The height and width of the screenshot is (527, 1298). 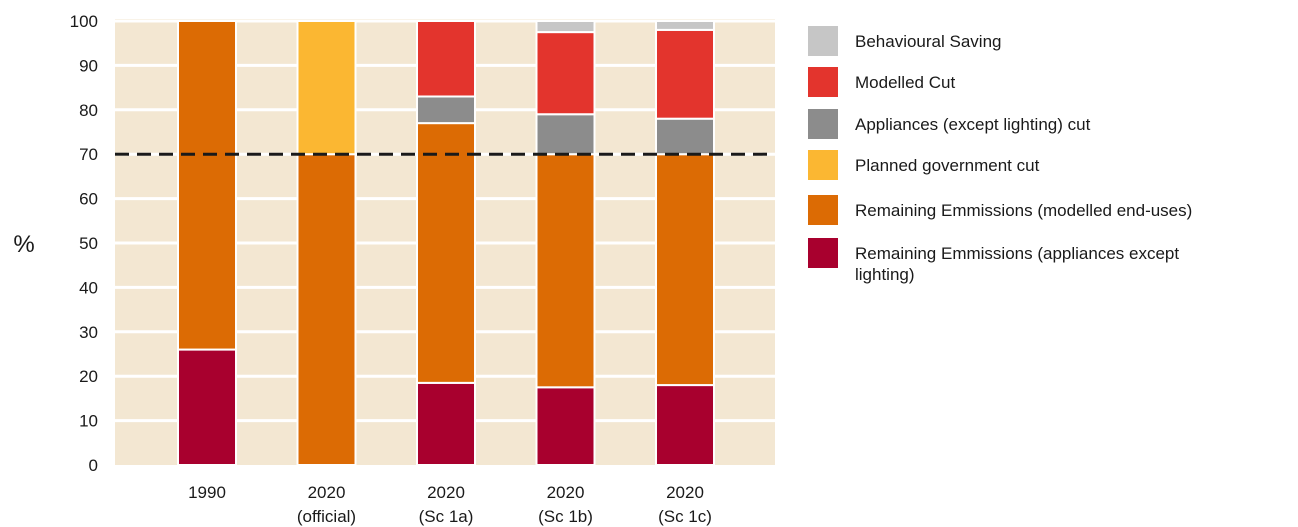 What do you see at coordinates (207, 492) in the screenshot?
I see `x-category-label: 1990` at bounding box center [207, 492].